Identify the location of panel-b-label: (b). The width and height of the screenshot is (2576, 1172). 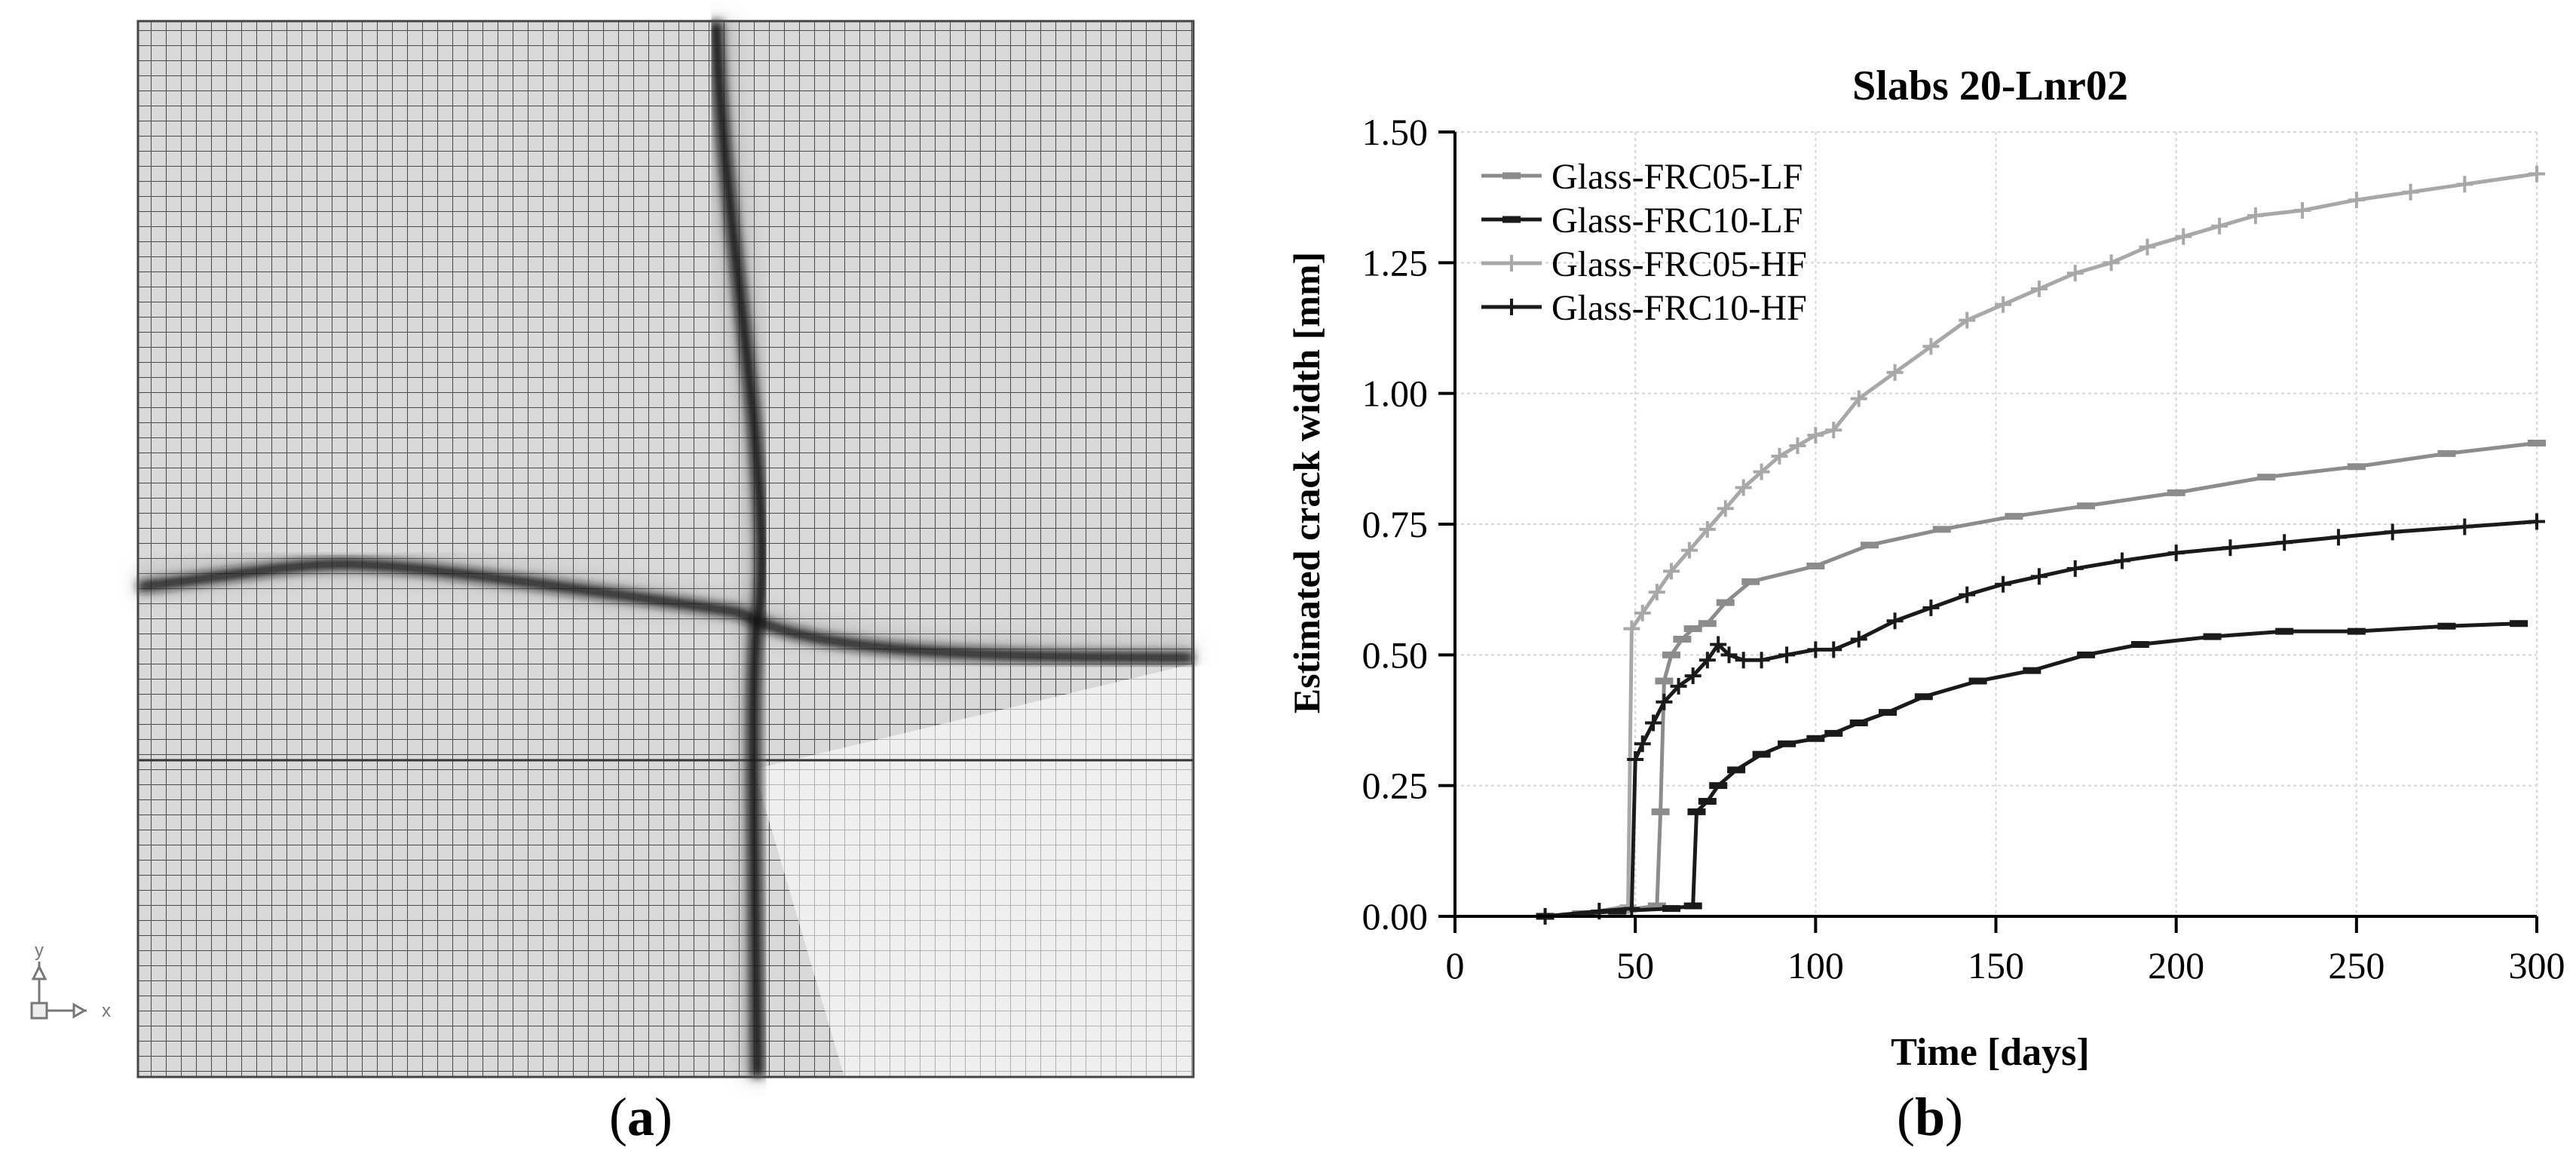
(1929, 1117).